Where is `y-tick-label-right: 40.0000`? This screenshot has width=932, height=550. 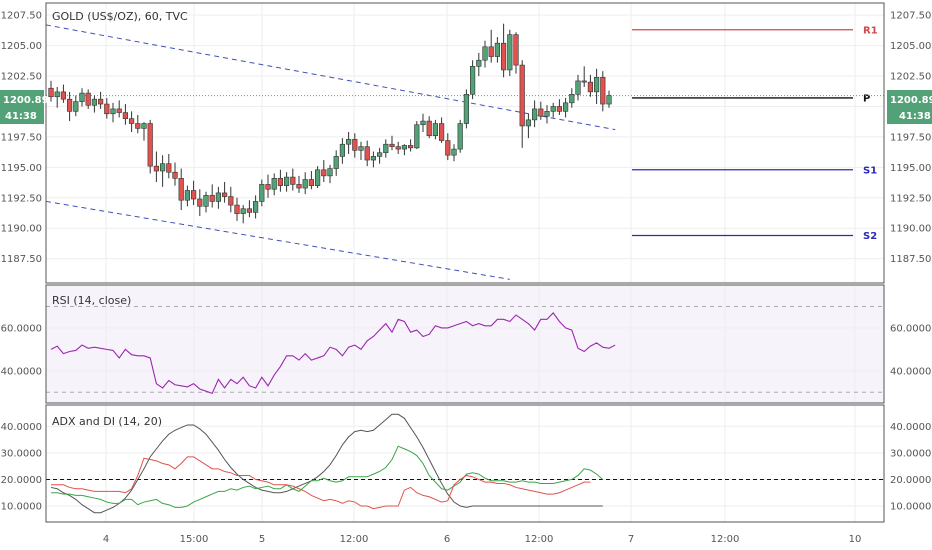
y-tick-label-right: 40.0000 is located at coordinates (910, 427).